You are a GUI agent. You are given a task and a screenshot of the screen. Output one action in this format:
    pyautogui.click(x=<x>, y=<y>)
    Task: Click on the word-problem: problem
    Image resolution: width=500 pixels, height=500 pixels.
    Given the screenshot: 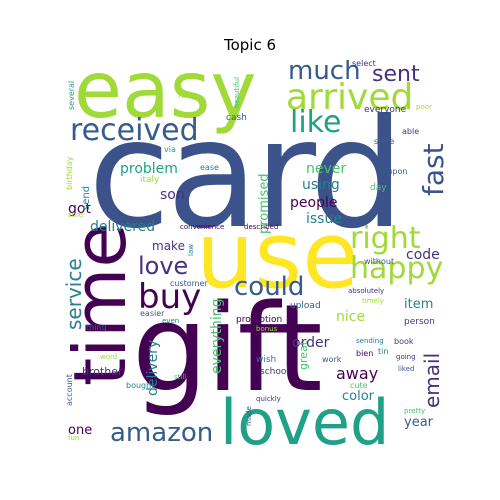 What is the action you would take?
    pyautogui.click(x=149, y=169)
    